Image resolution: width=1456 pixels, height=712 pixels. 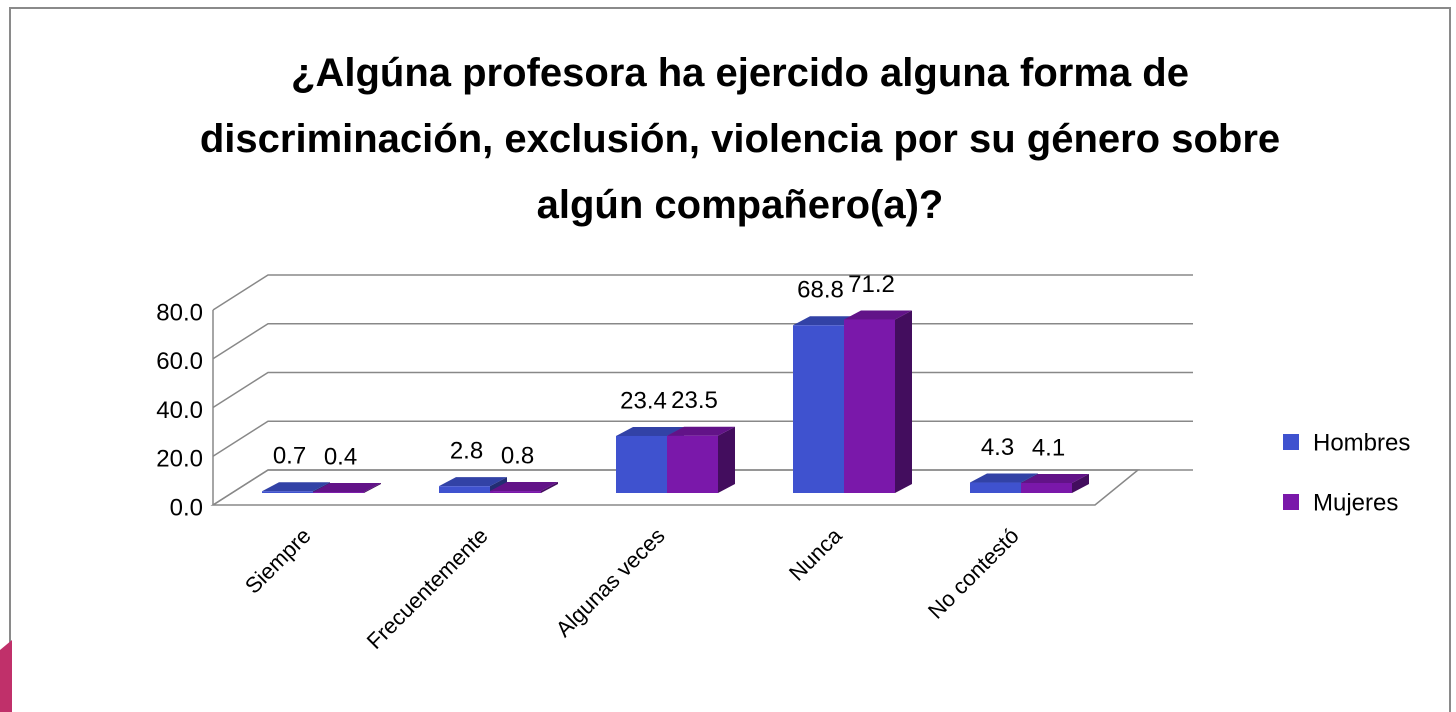 I want to click on data-label: 68.8, so click(x=820, y=290).